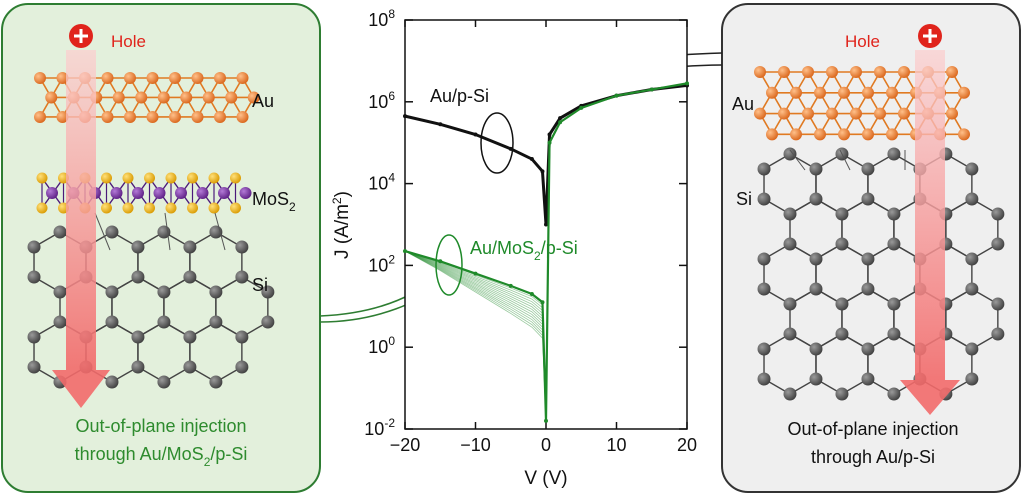 The height and width of the screenshot is (498, 1024). What do you see at coordinates (449, 265) in the screenshot?
I see `au-mos2-psi-legend-ellipse` at bounding box center [449, 265].